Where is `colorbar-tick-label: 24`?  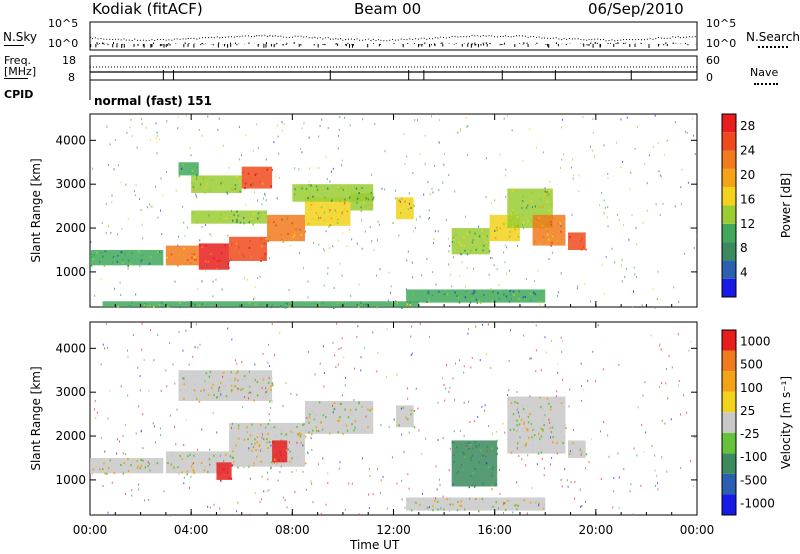 colorbar-tick-label: 24 is located at coordinates (747, 151).